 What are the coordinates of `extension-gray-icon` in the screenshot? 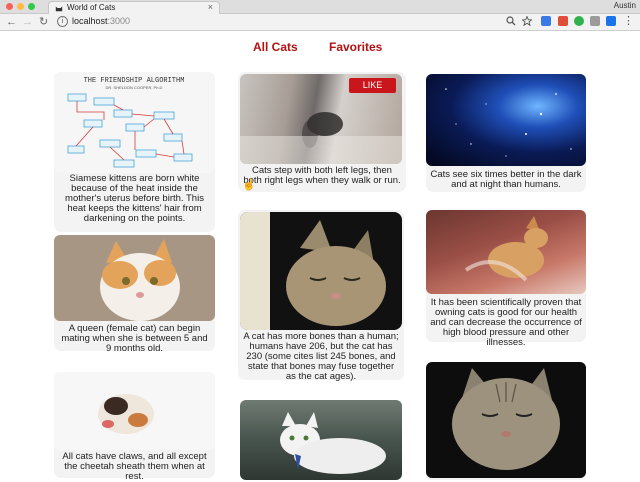 It's located at (595, 21).